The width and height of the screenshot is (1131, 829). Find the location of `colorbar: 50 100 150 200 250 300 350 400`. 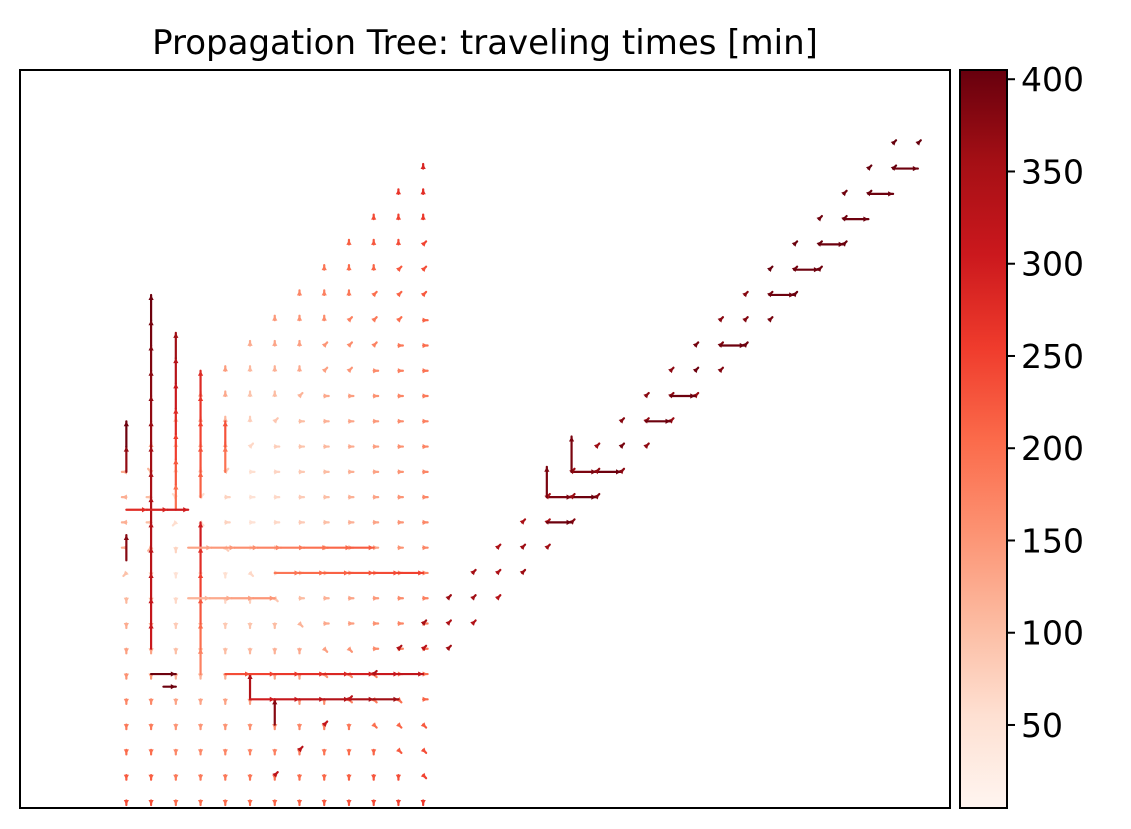

colorbar: 50 100 150 200 250 300 350 400 is located at coordinates (1021, 434).